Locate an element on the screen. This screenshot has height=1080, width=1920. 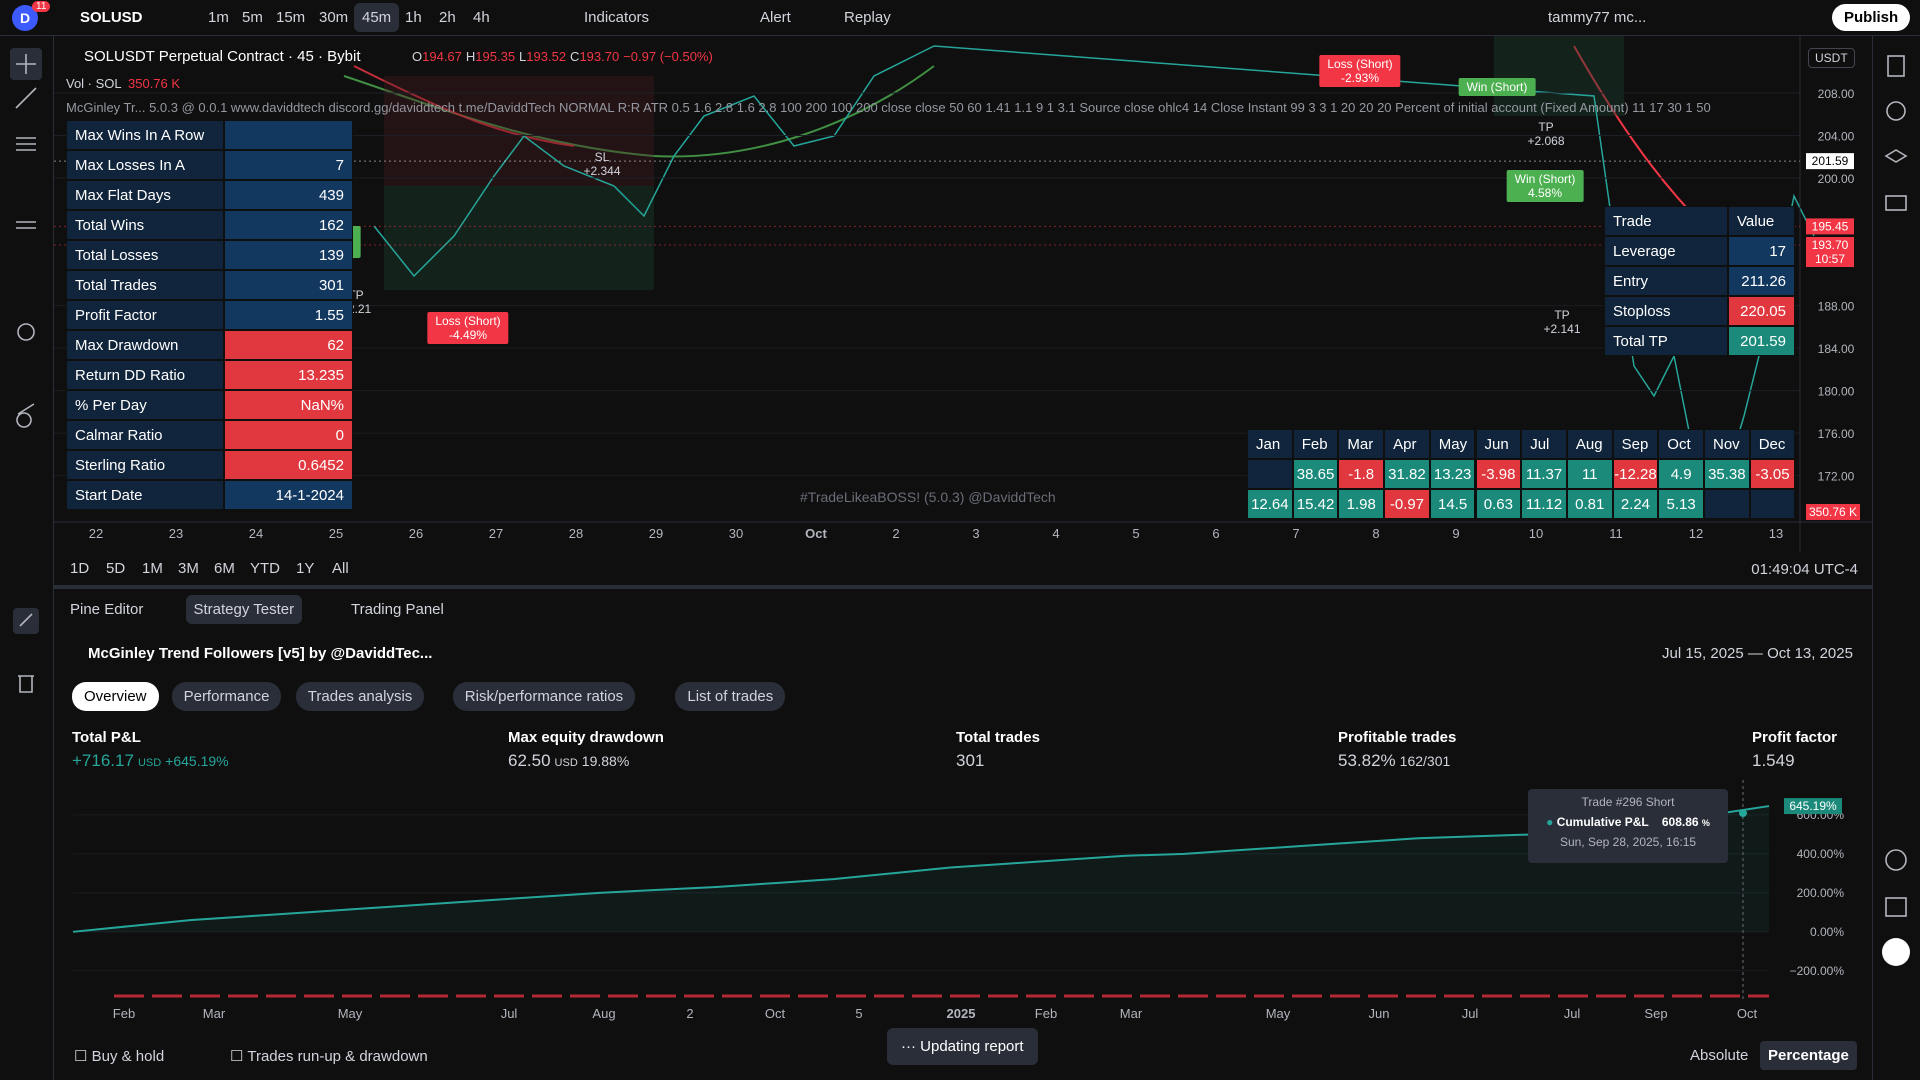
ohlc-key: O is located at coordinates (417, 56).